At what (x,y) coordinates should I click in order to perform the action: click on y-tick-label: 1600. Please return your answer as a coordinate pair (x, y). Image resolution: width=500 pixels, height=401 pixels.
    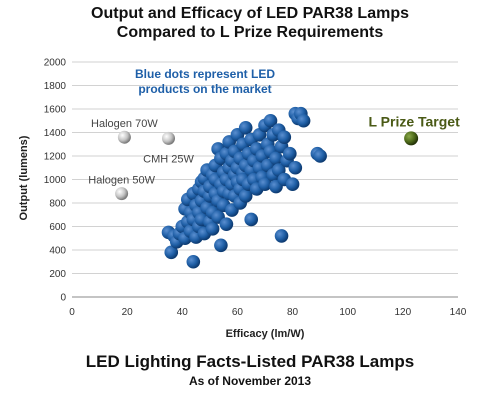
    Looking at the image, I should click on (55, 110).